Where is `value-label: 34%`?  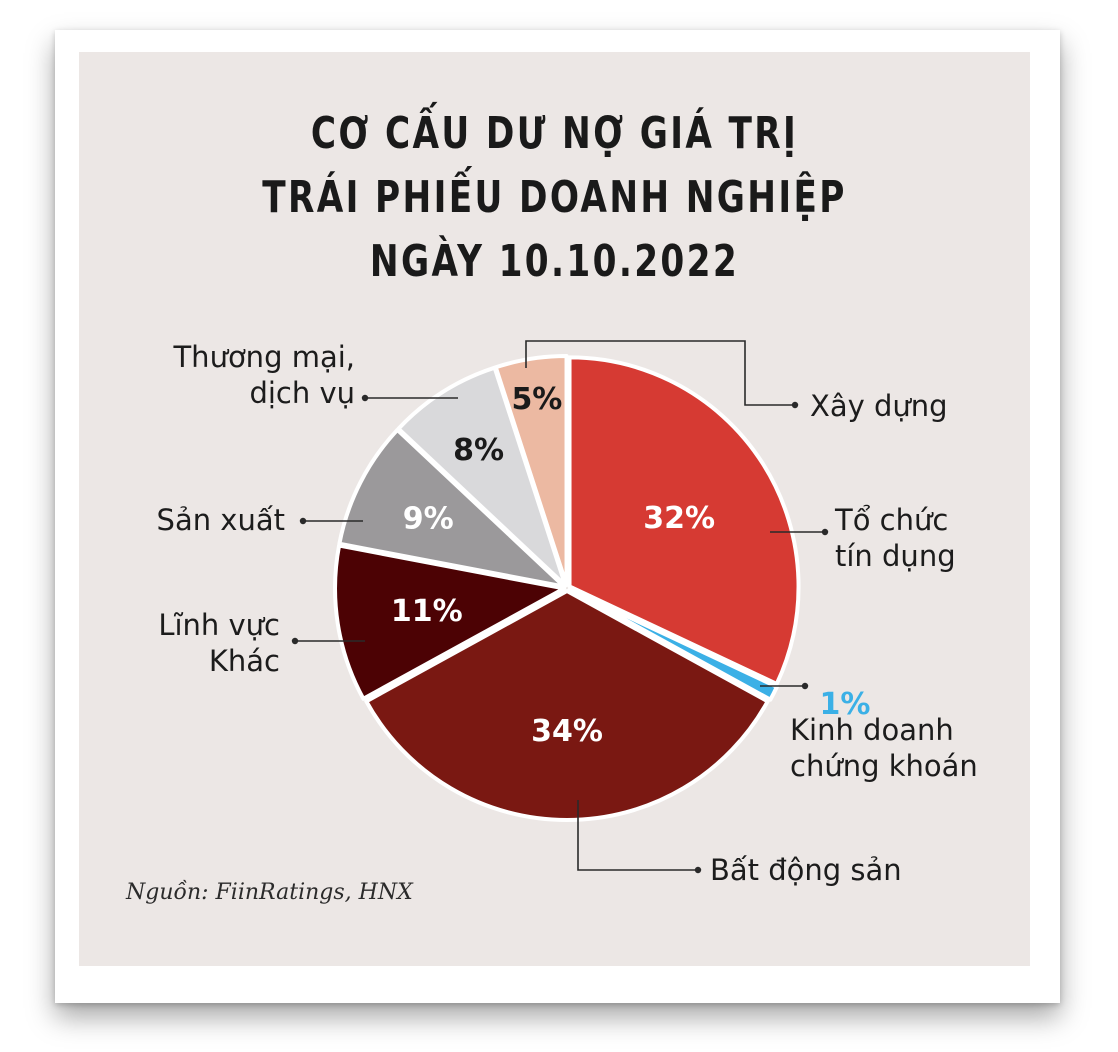 value-label: 34% is located at coordinates (567, 731).